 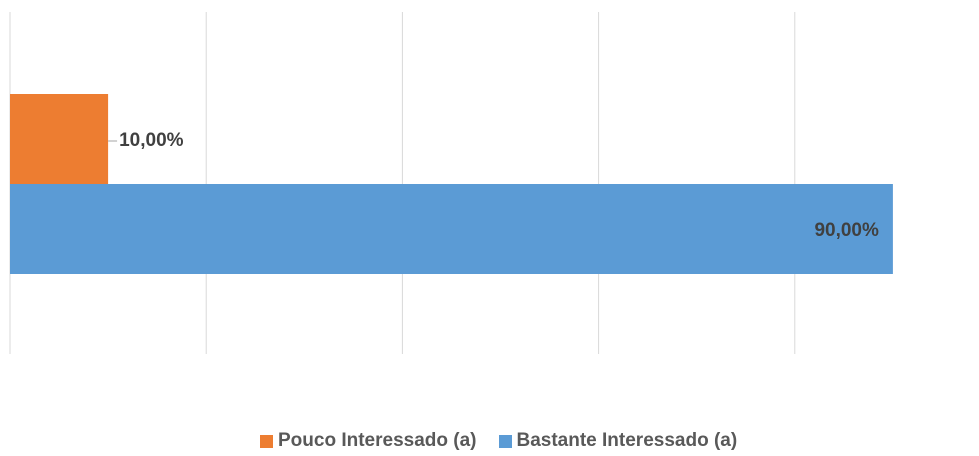 I want to click on legend-swatch-pouco, so click(x=266, y=441).